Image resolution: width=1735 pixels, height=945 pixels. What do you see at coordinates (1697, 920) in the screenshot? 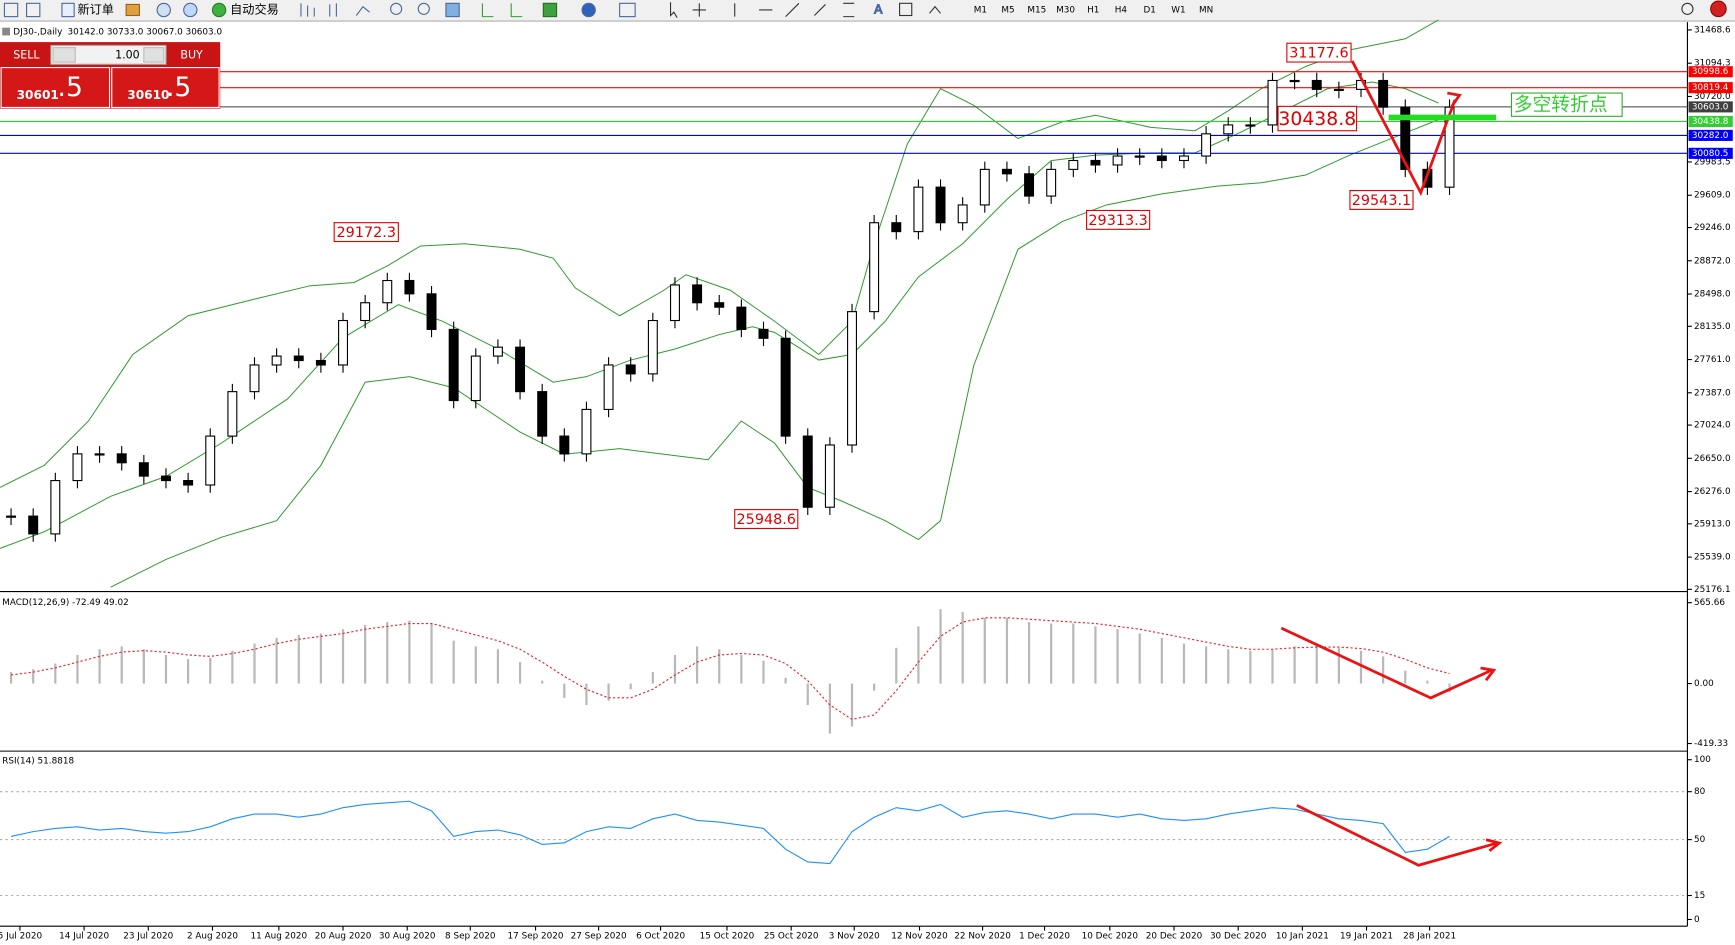
I see `y-tick-label: 0` at bounding box center [1697, 920].